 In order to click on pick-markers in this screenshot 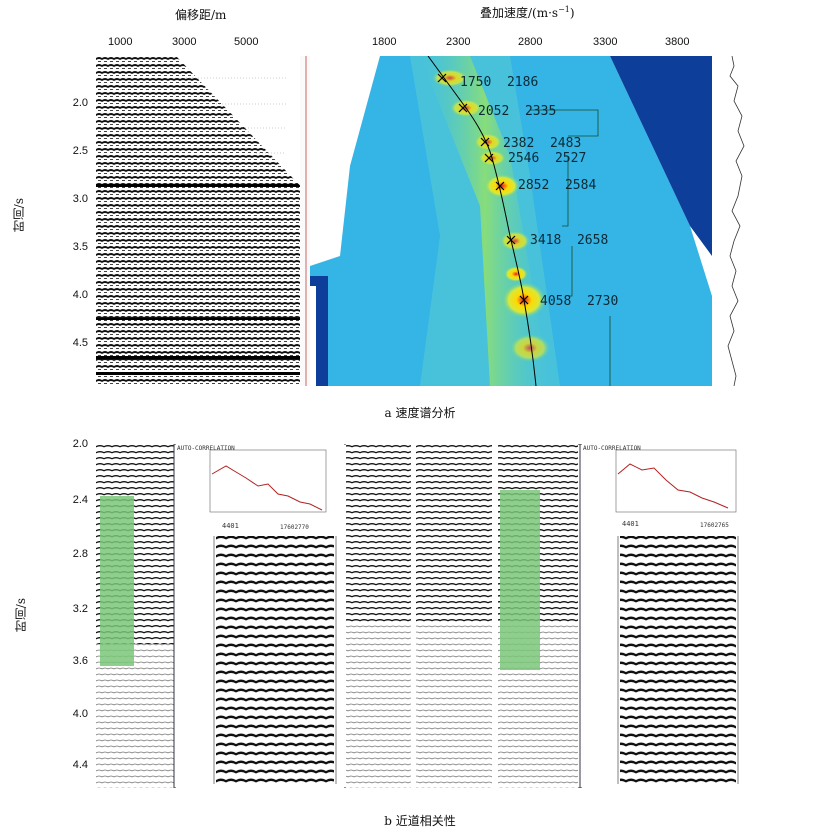, I will do `click(483, 189)`.